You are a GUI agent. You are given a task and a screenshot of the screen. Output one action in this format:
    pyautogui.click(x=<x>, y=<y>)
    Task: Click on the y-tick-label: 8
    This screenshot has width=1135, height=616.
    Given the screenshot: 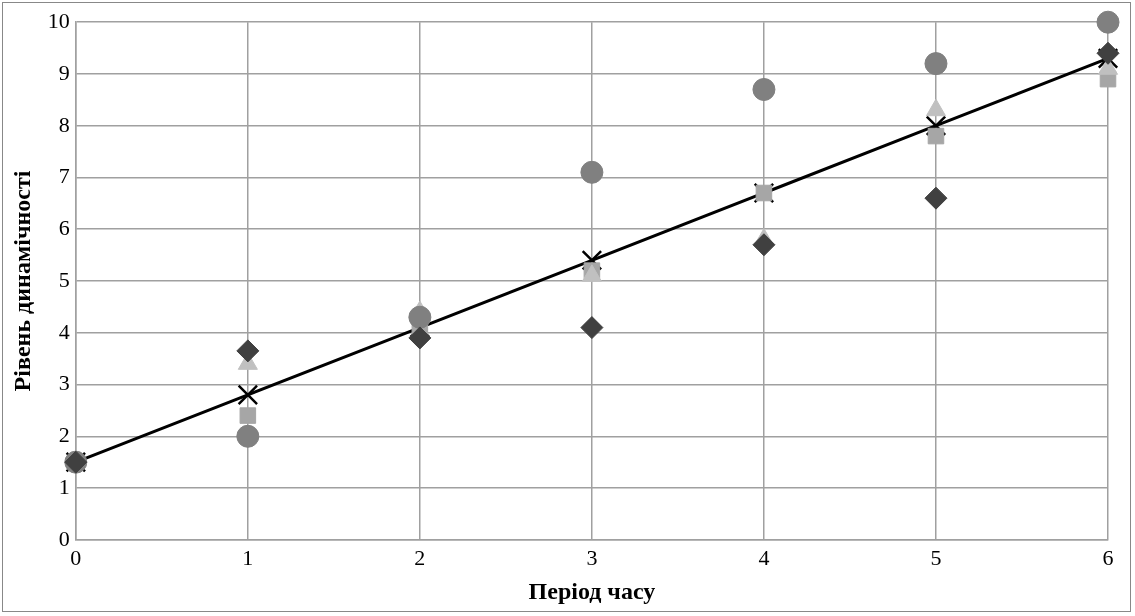 What is the action you would take?
    pyautogui.click(x=64, y=124)
    